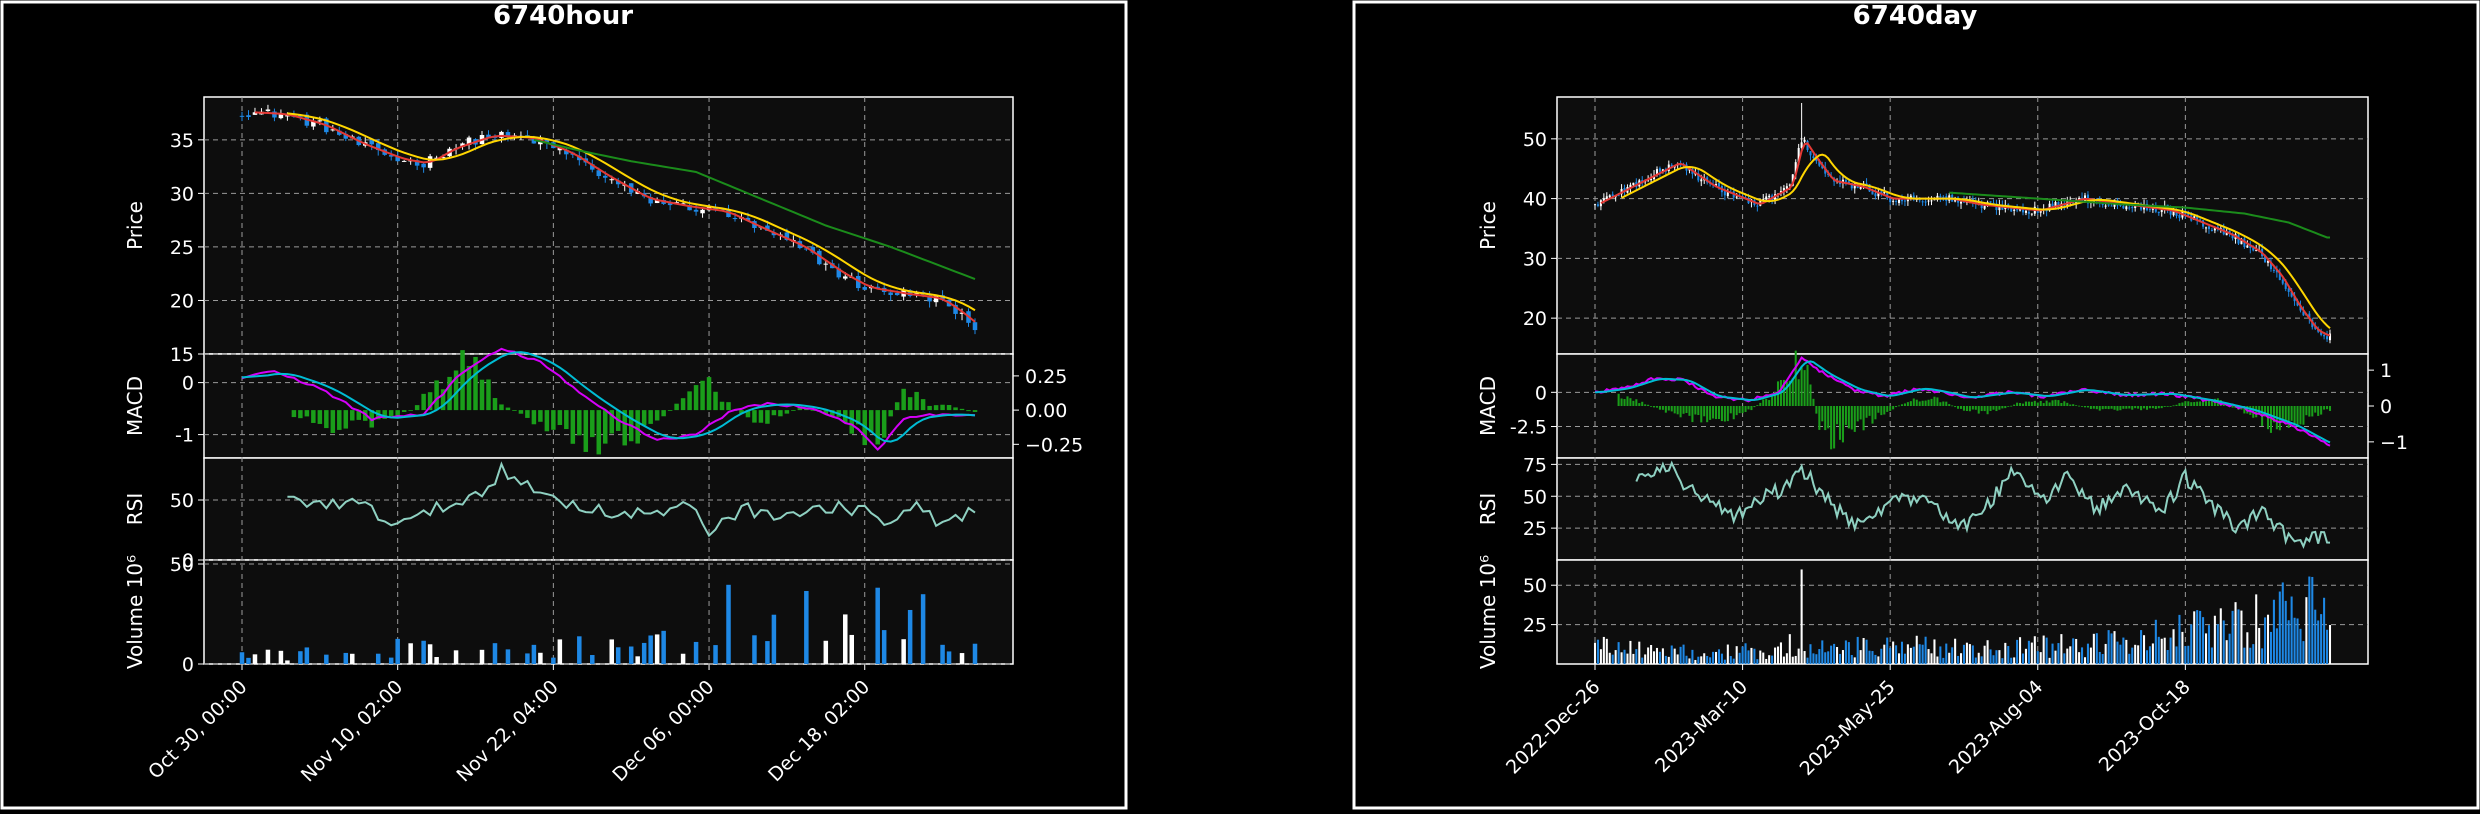 This screenshot has width=2480, height=814. I want to click on macd-y-tick-label-right: 0, so click(2386, 407).